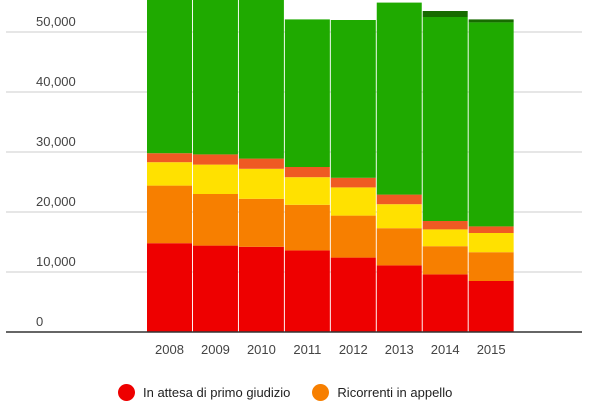 The width and height of the screenshot is (600, 401). I want to click on y-tick-label: 50,000, so click(56, 21).